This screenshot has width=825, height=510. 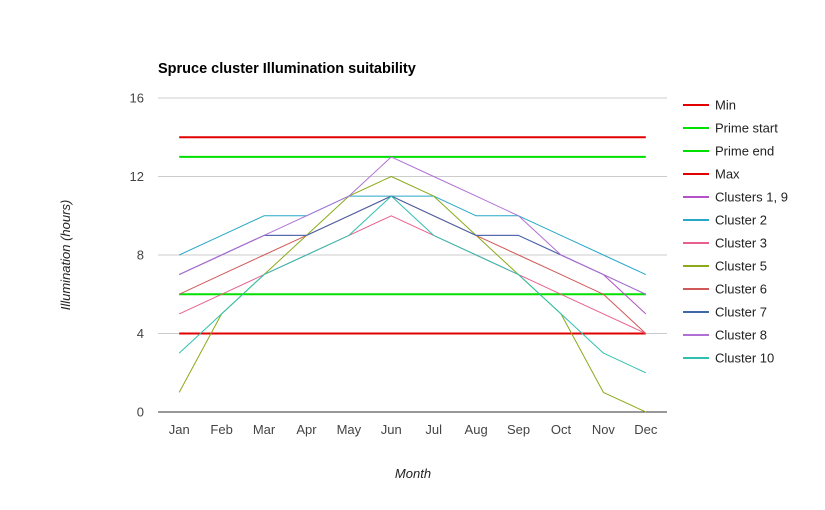 What do you see at coordinates (391, 429) in the screenshot?
I see `x-tick-label: Jun` at bounding box center [391, 429].